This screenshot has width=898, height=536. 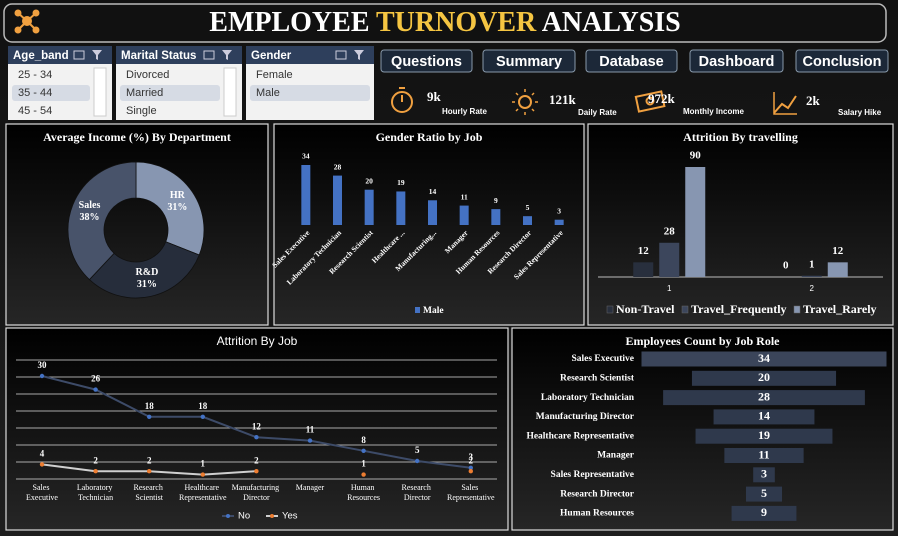 I want to click on chart-title: Gender Ratio by Job, so click(x=429, y=137).